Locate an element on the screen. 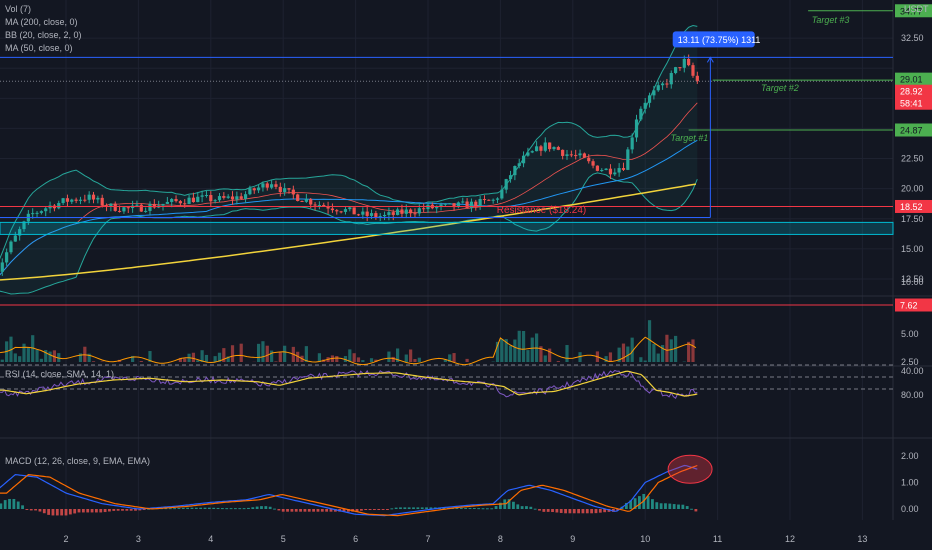 The width and height of the screenshot is (932, 550). rsi-line is located at coordinates (349, 384).